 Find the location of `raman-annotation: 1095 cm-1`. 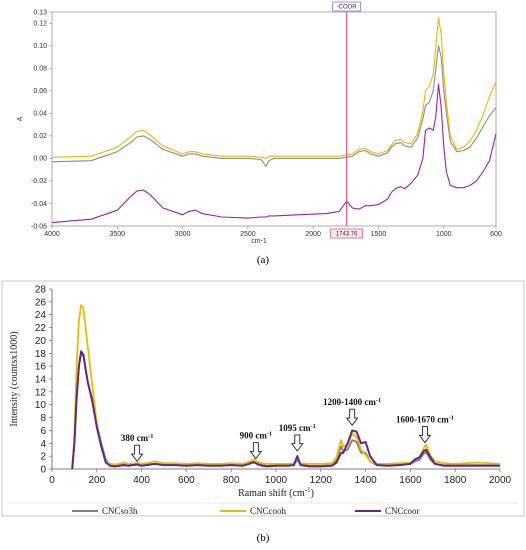

raman-annotation: 1095 cm-1 is located at coordinates (297, 437).